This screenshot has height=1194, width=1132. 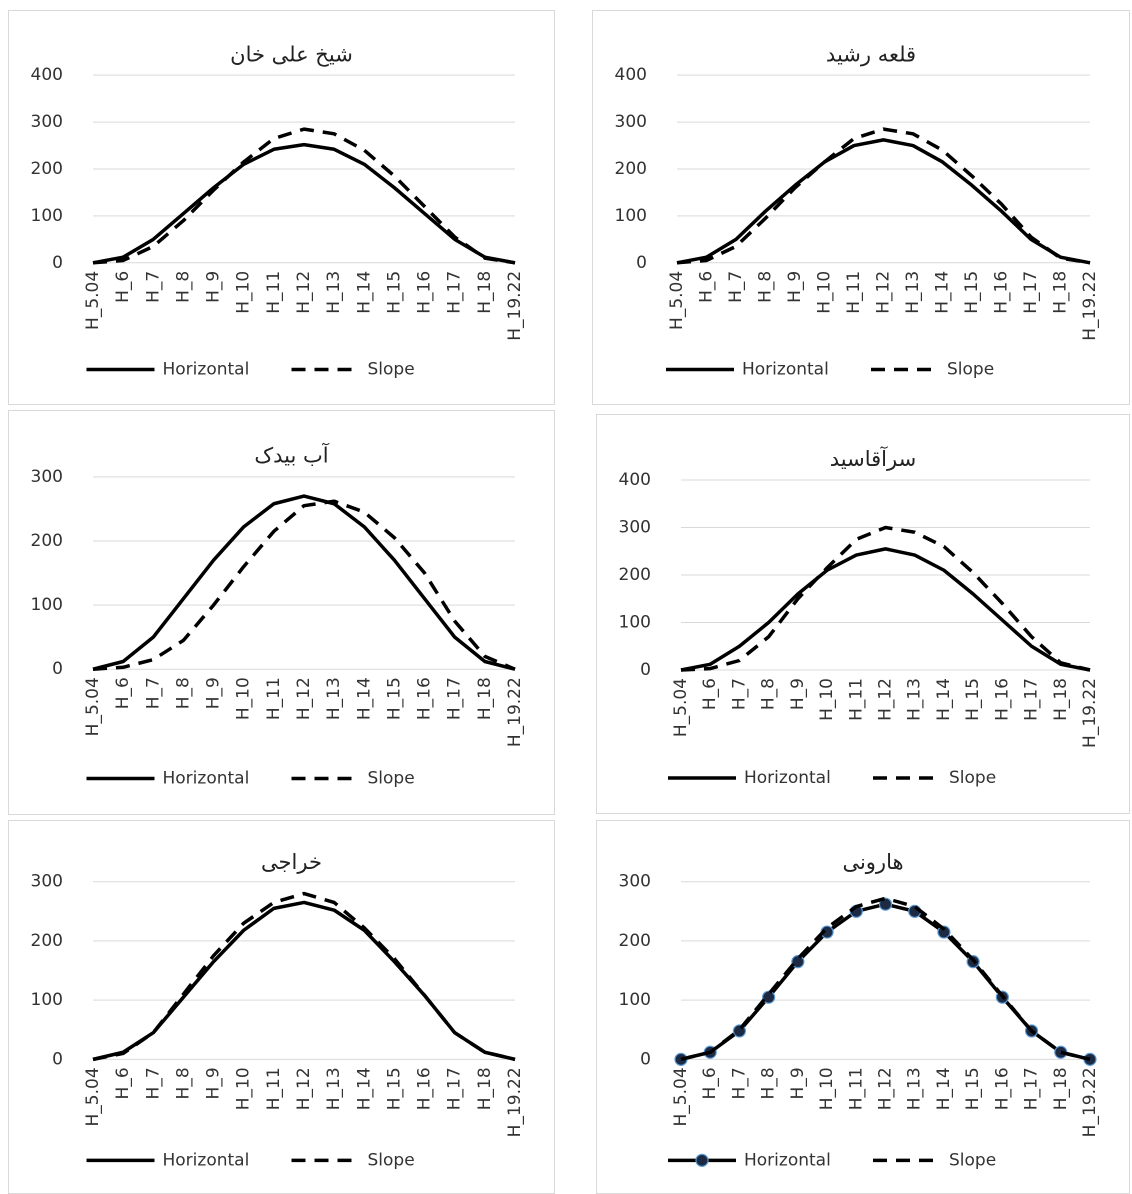 What do you see at coordinates (702, 1160) in the screenshot?
I see `legend-marker` at bounding box center [702, 1160].